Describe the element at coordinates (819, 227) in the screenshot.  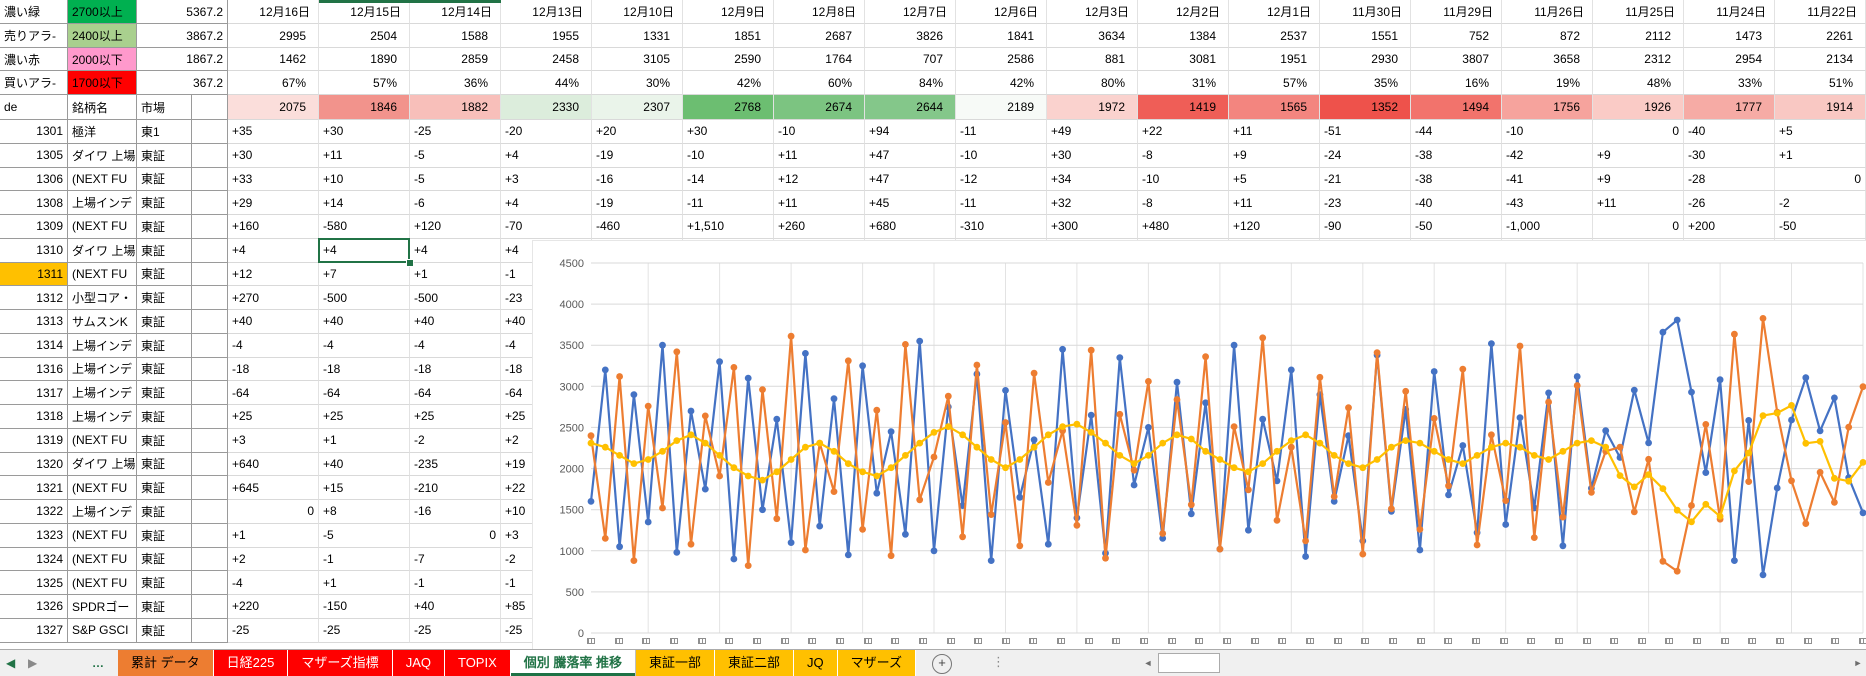
I see `stock-value-cell: +260` at that location.